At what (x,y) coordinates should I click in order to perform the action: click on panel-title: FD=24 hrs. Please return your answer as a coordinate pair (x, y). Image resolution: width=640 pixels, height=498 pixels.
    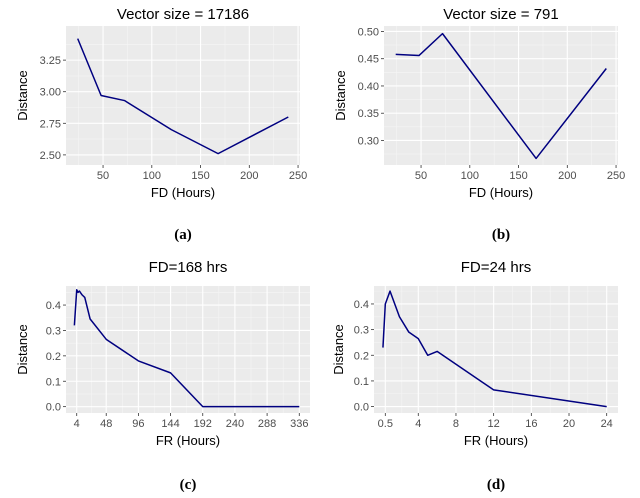
    Looking at the image, I should click on (496, 267).